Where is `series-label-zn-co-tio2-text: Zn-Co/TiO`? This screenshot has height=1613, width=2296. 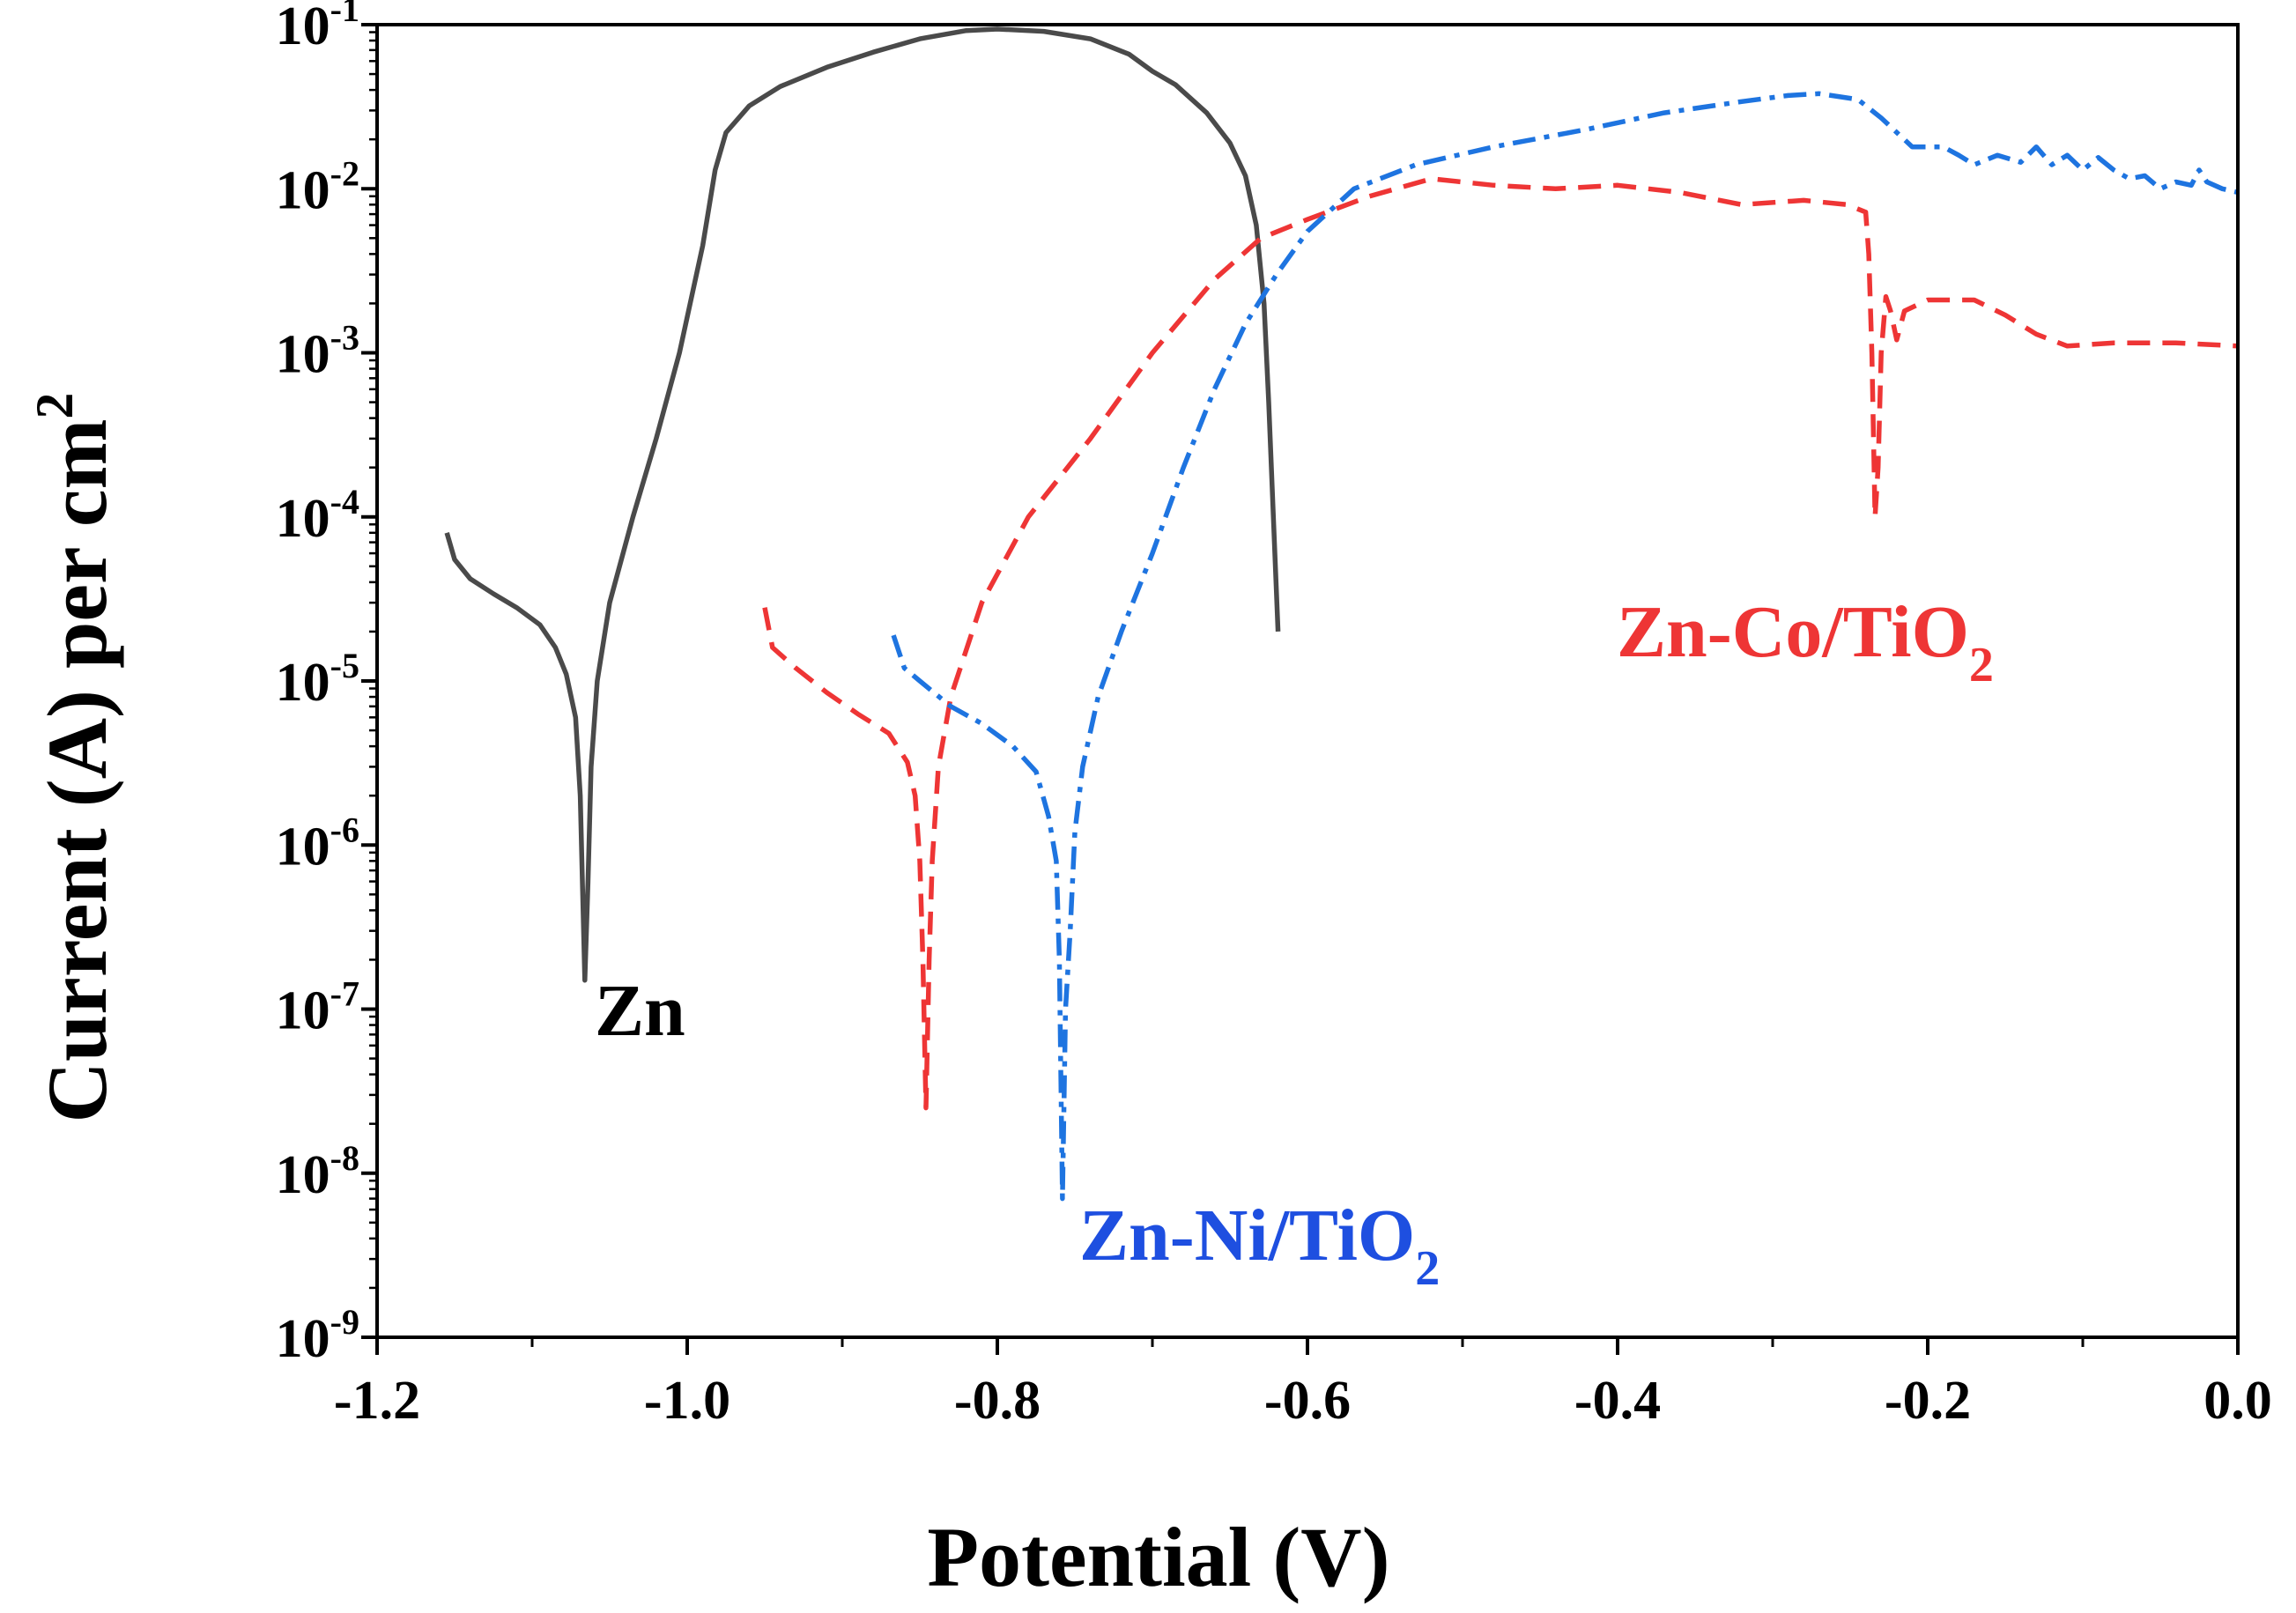
series-label-zn-co-tio2-text: Zn-Co/TiO is located at coordinates (1793, 632).